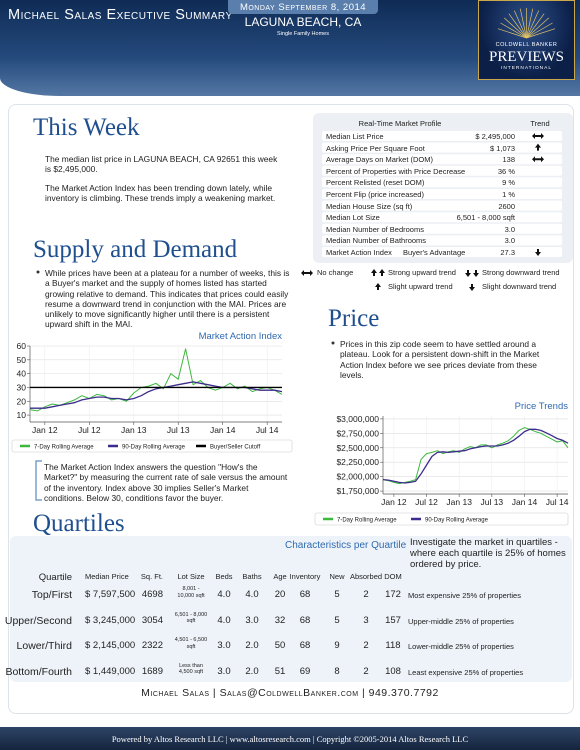 This screenshot has width=580, height=750. What do you see at coordinates (152, 671) in the screenshot?
I see `table-cell: 1689` at bounding box center [152, 671].